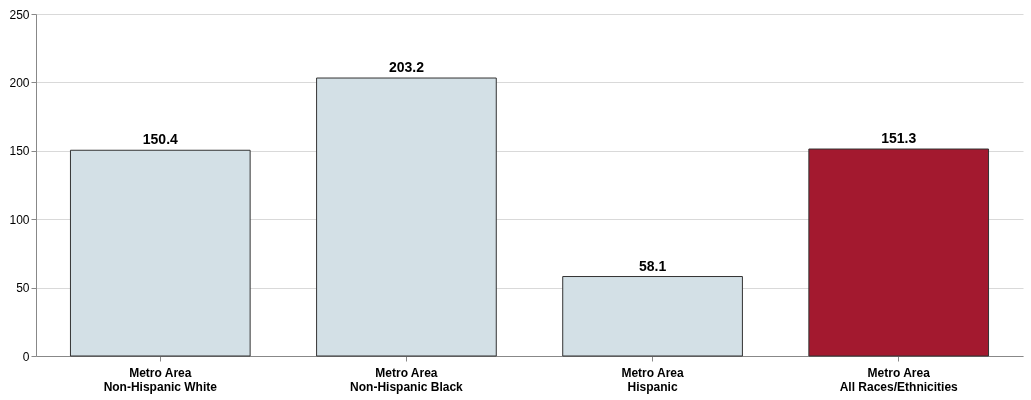  Describe the element at coordinates (899, 379) in the screenshot. I see `x-tick-label: Metro Area All Races/Ethnicities` at that location.